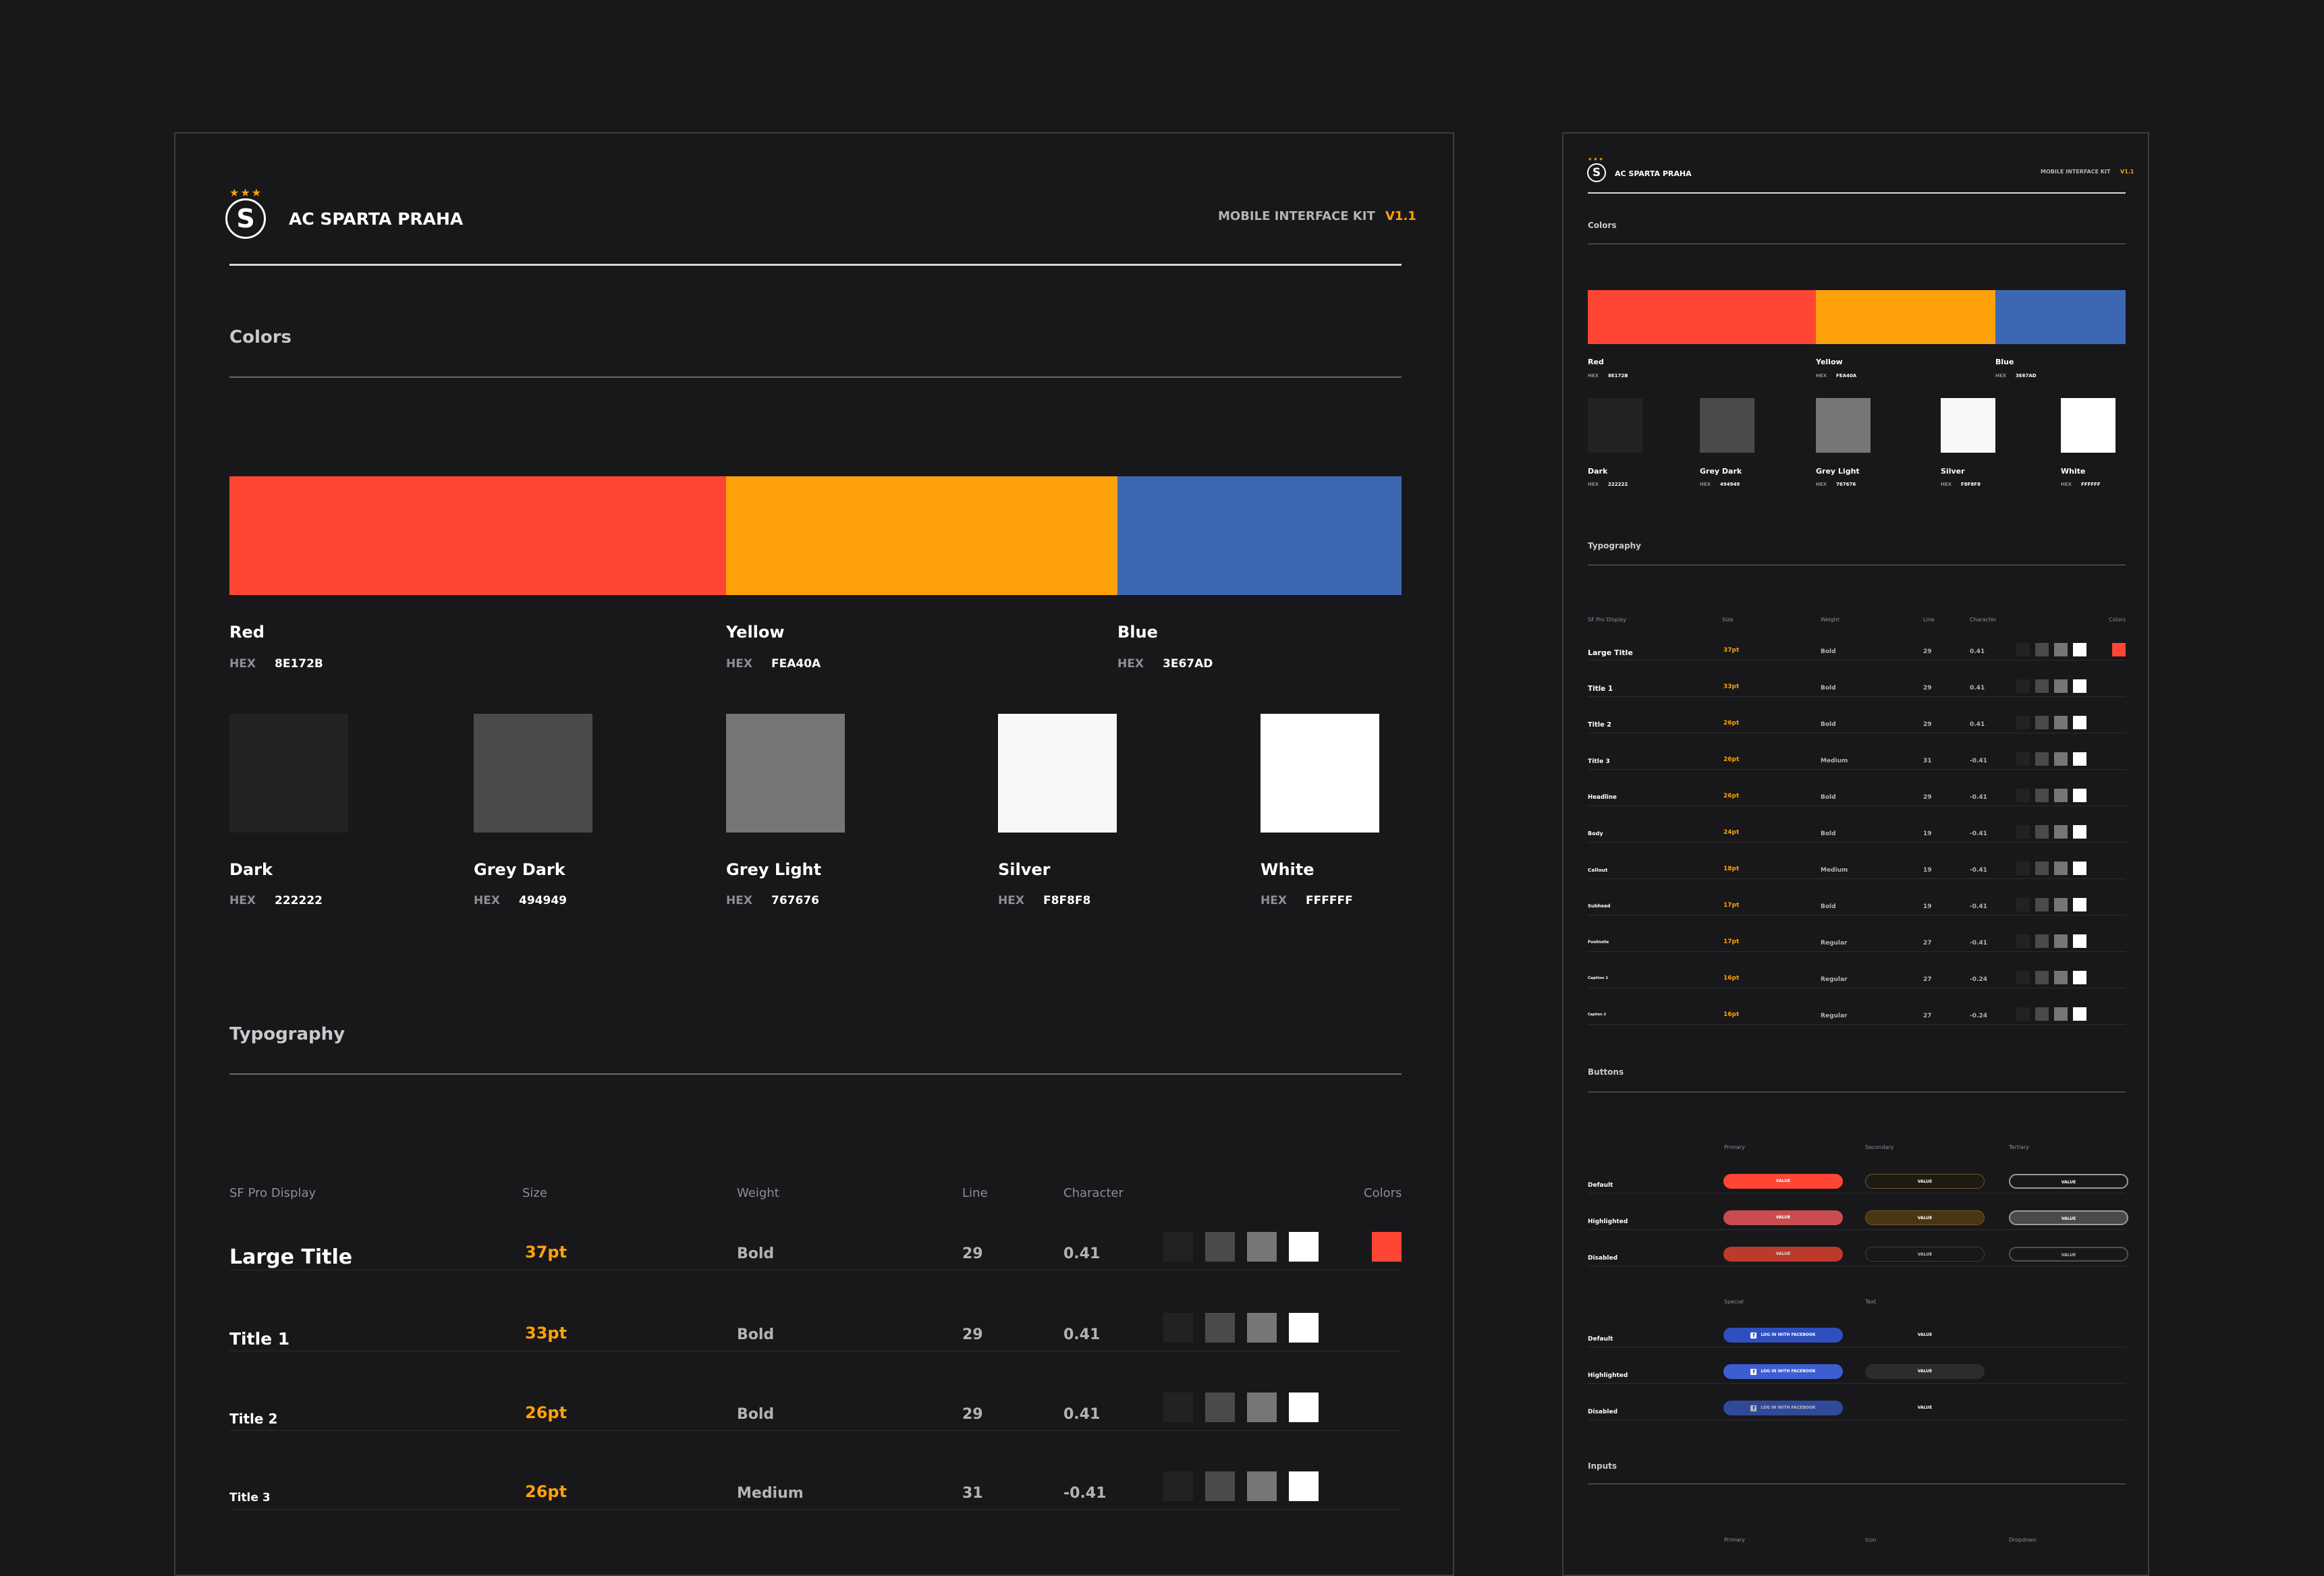 This screenshot has height=1576, width=2324. What do you see at coordinates (1879, 1147) in the screenshot?
I see `col-header-secondary: Secondary` at bounding box center [1879, 1147].